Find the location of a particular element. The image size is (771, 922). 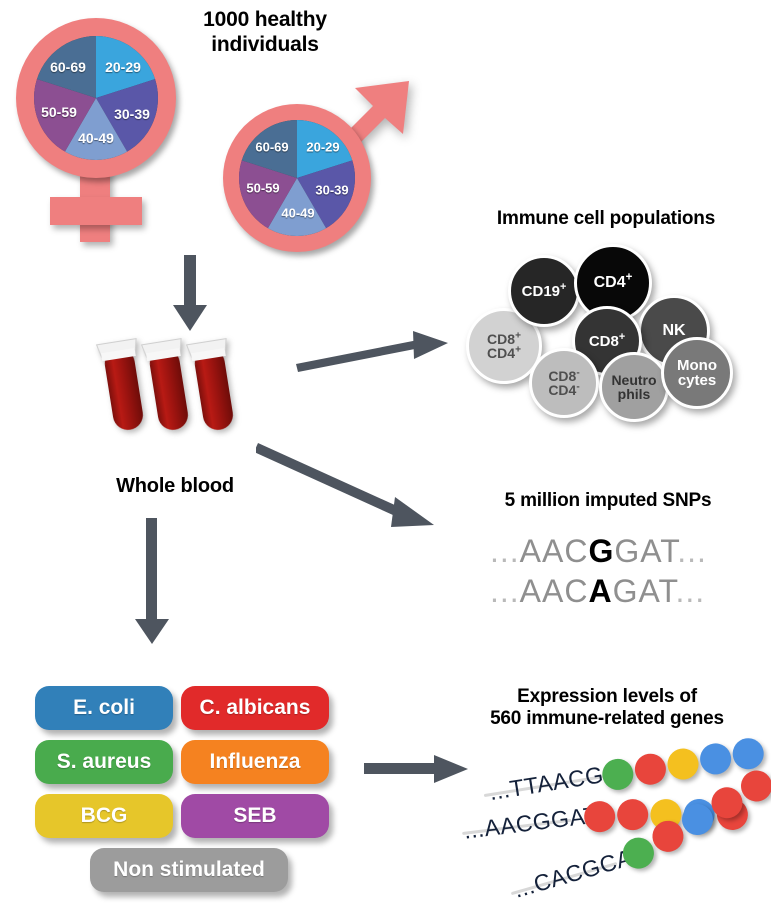

stimulus-label: BCG is located at coordinates (104, 815).